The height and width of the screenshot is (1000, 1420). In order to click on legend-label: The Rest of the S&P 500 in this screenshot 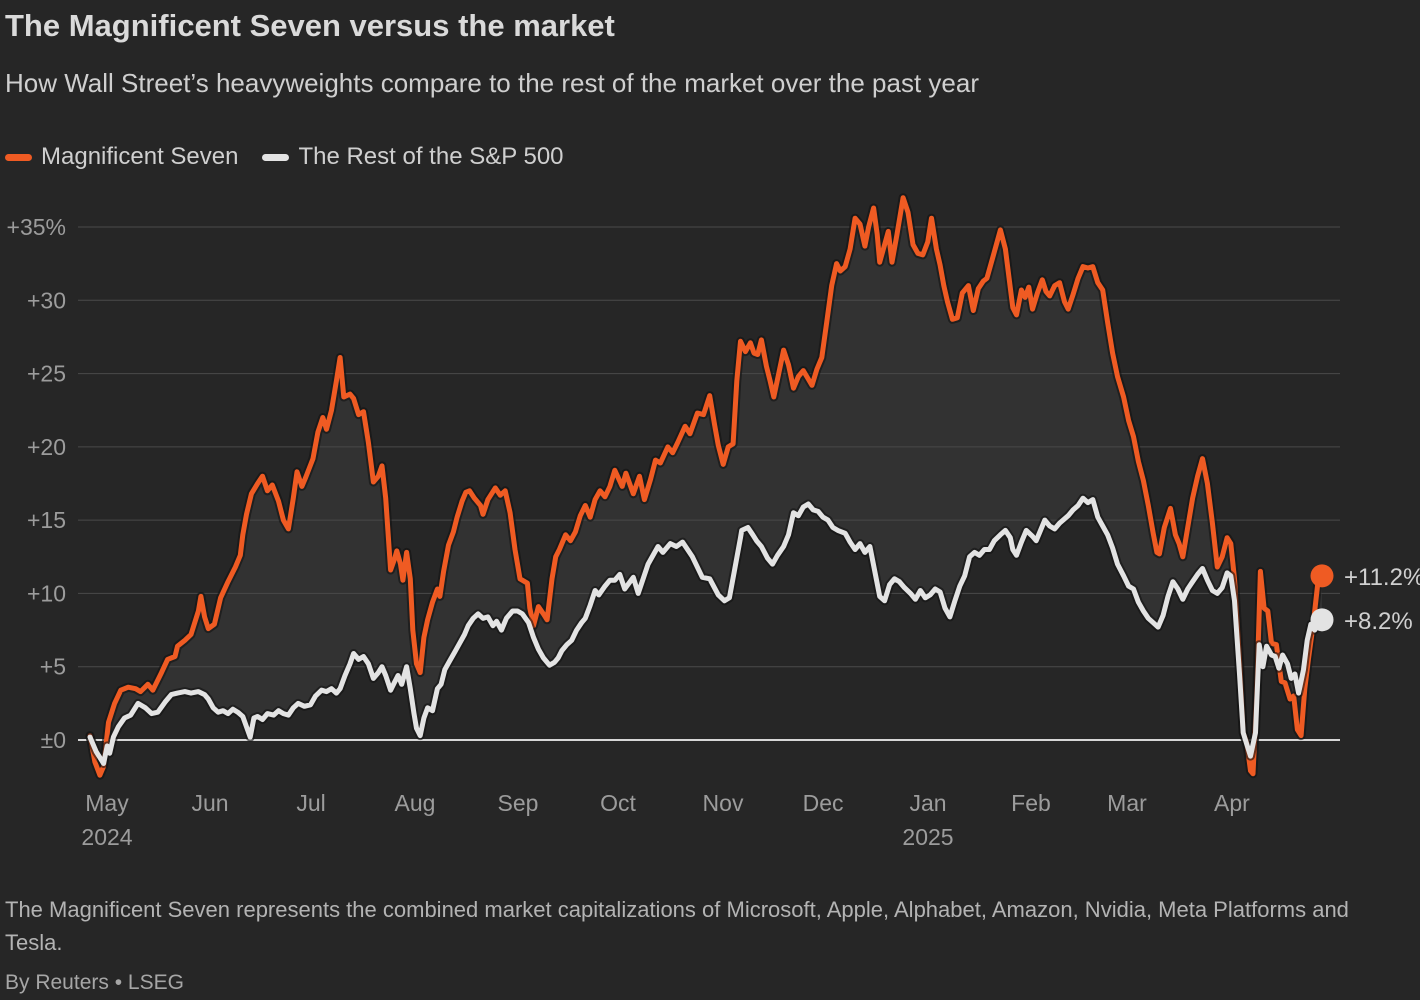, I will do `click(431, 156)`.